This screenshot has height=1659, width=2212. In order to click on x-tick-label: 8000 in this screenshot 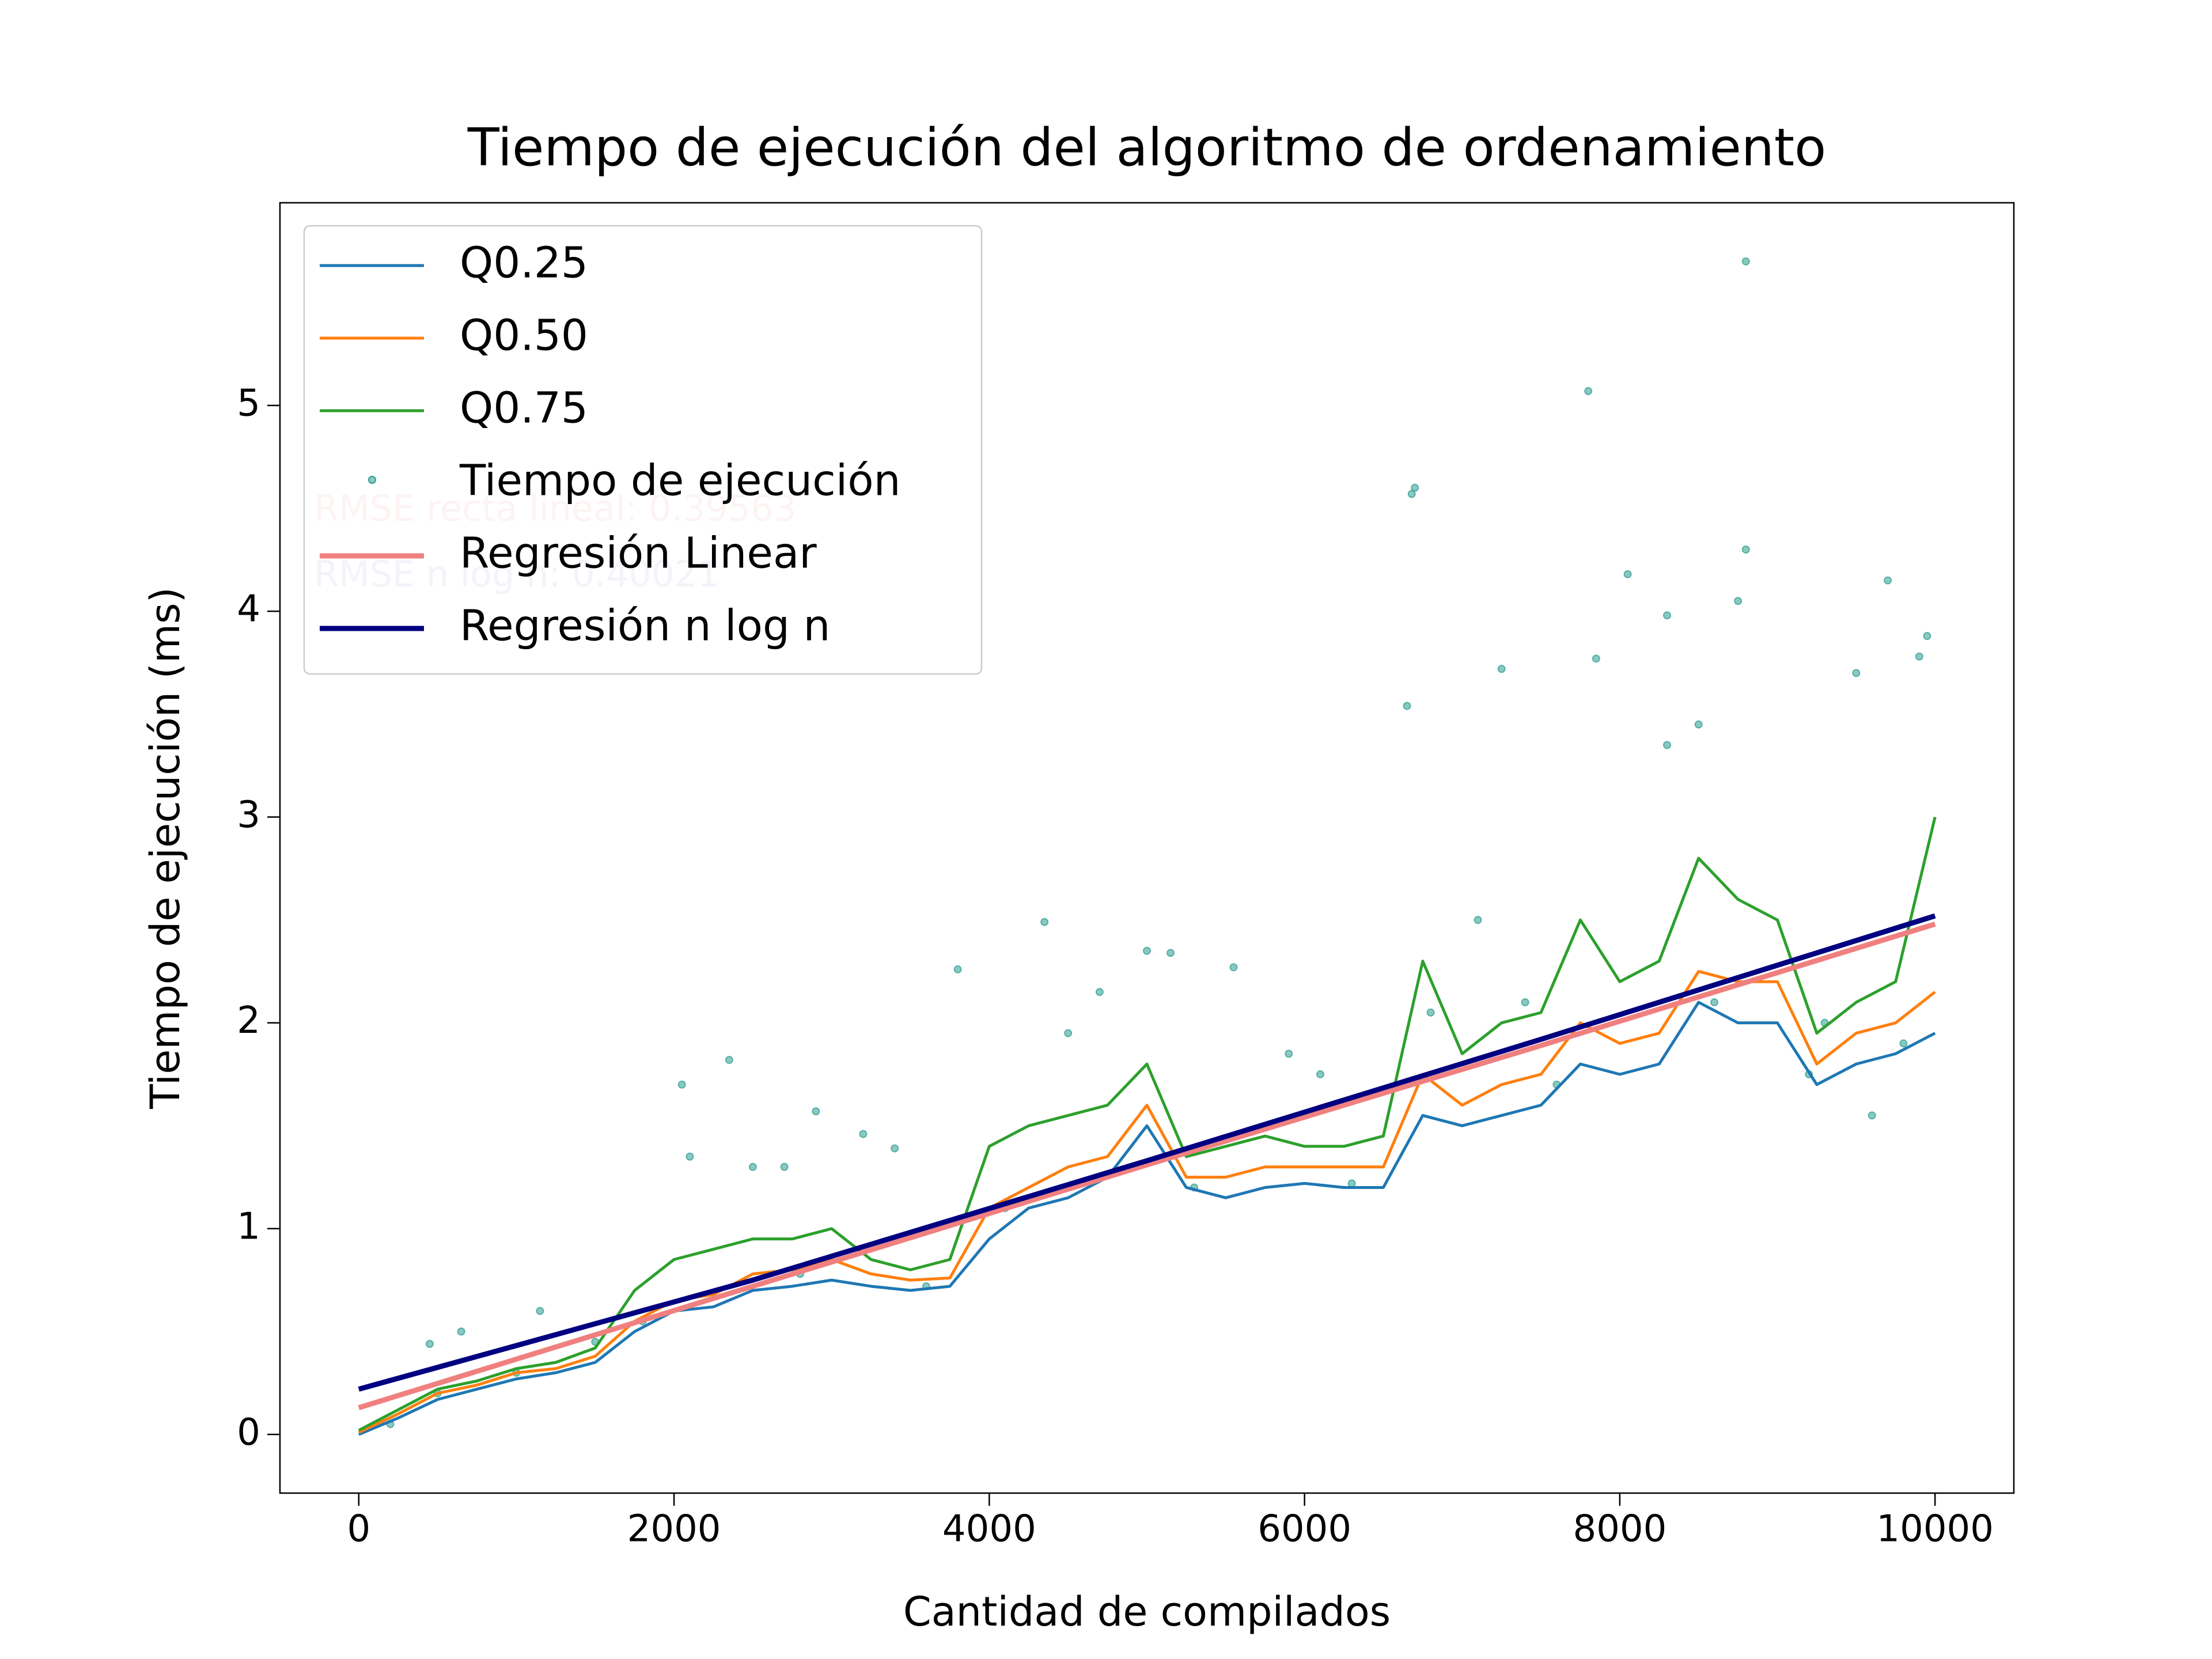, I will do `click(1619, 1529)`.